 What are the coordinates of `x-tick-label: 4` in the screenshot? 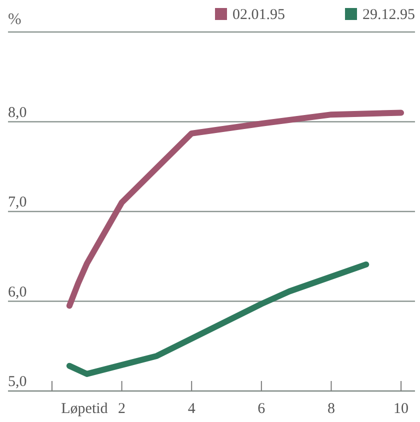 It's located at (192, 409).